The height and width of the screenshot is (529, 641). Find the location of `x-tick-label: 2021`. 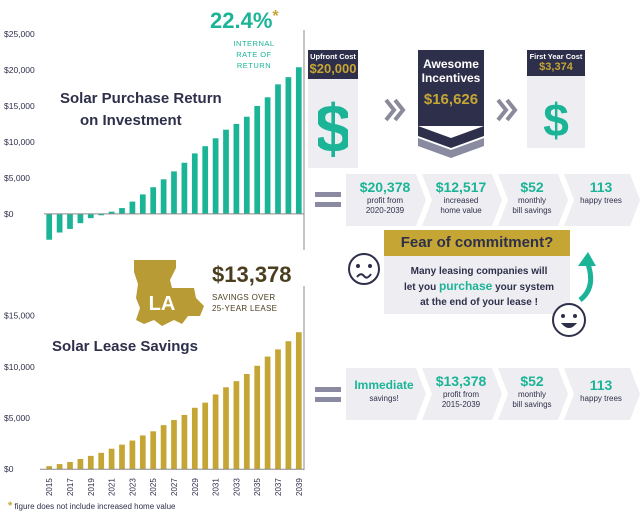

x-tick-label: 2021 is located at coordinates (112, 487).